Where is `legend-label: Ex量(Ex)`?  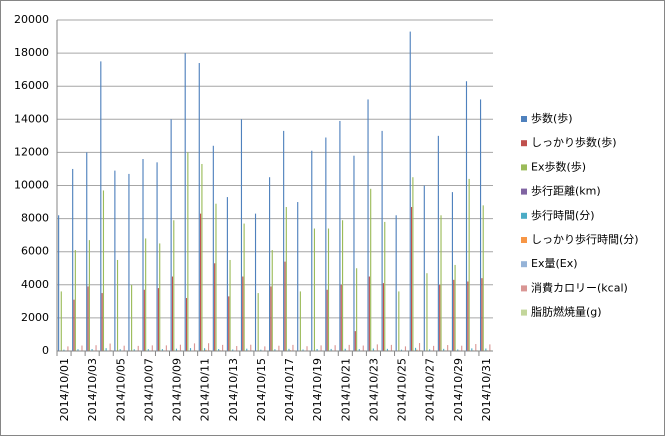
legend-label: Ex量(Ex) is located at coordinates (554, 263).